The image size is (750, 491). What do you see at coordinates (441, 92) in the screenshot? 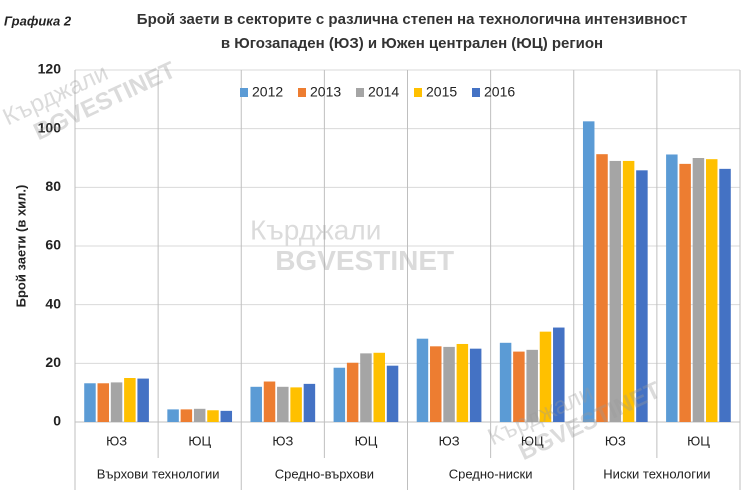
I see `legend-label: 2015` at bounding box center [441, 92].